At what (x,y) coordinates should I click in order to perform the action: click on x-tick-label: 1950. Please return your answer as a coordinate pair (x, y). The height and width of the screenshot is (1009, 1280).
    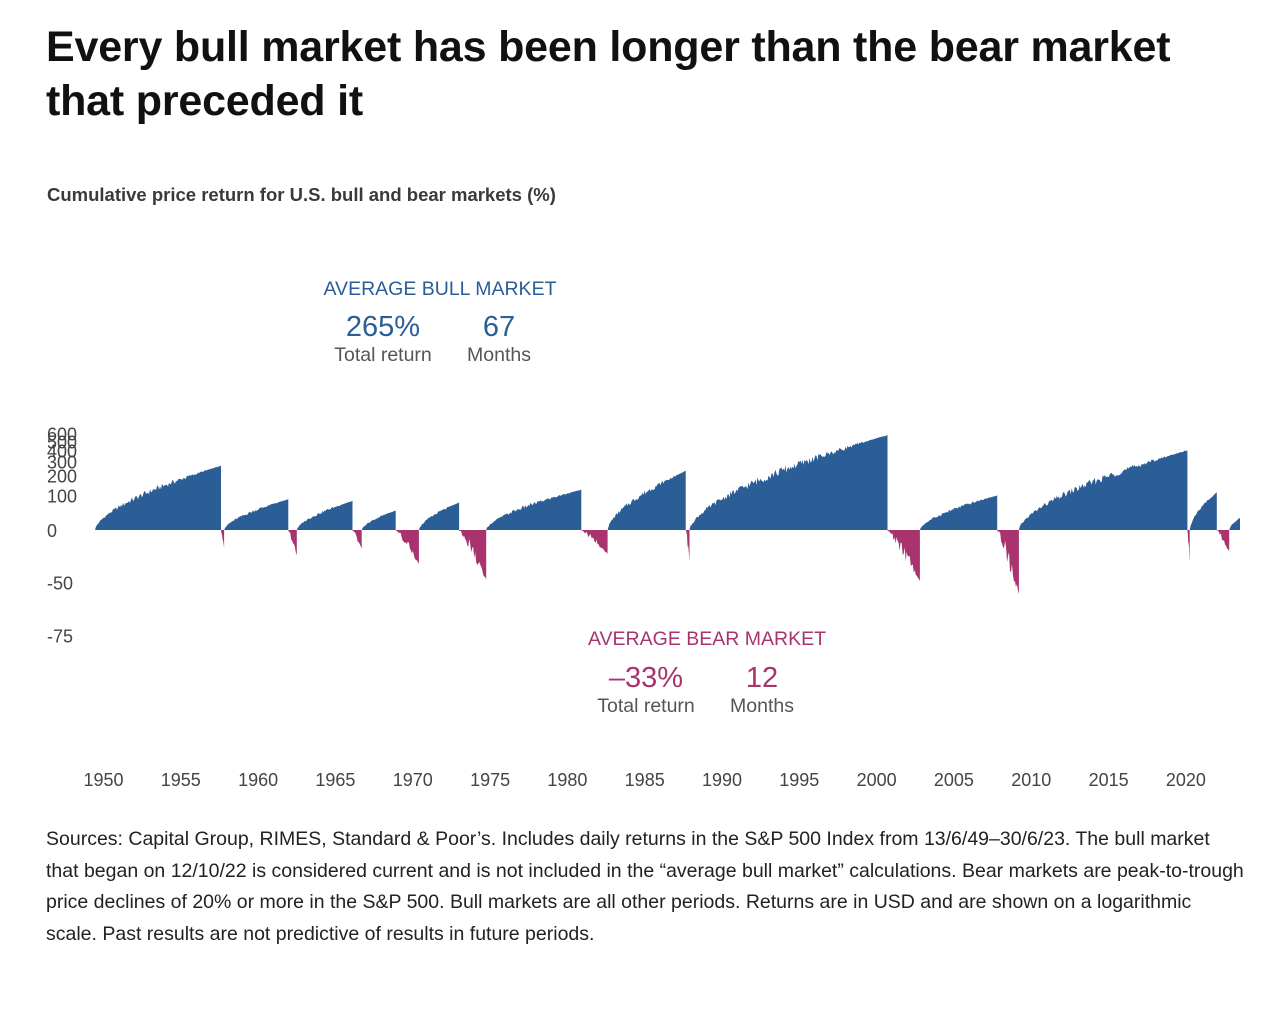
    Looking at the image, I should click on (103, 780).